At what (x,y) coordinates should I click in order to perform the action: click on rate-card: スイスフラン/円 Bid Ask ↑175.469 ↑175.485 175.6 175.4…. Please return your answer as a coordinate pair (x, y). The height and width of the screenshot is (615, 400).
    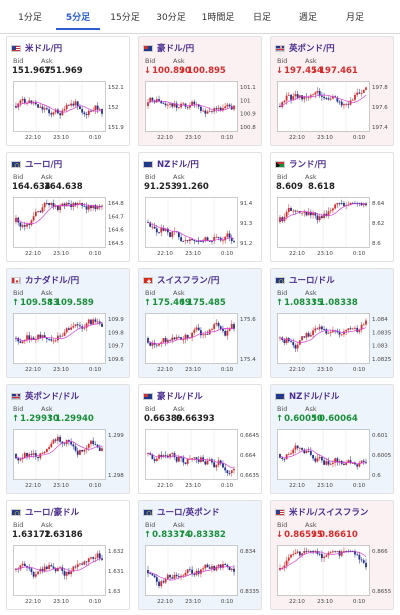
    Looking at the image, I should click on (200, 323).